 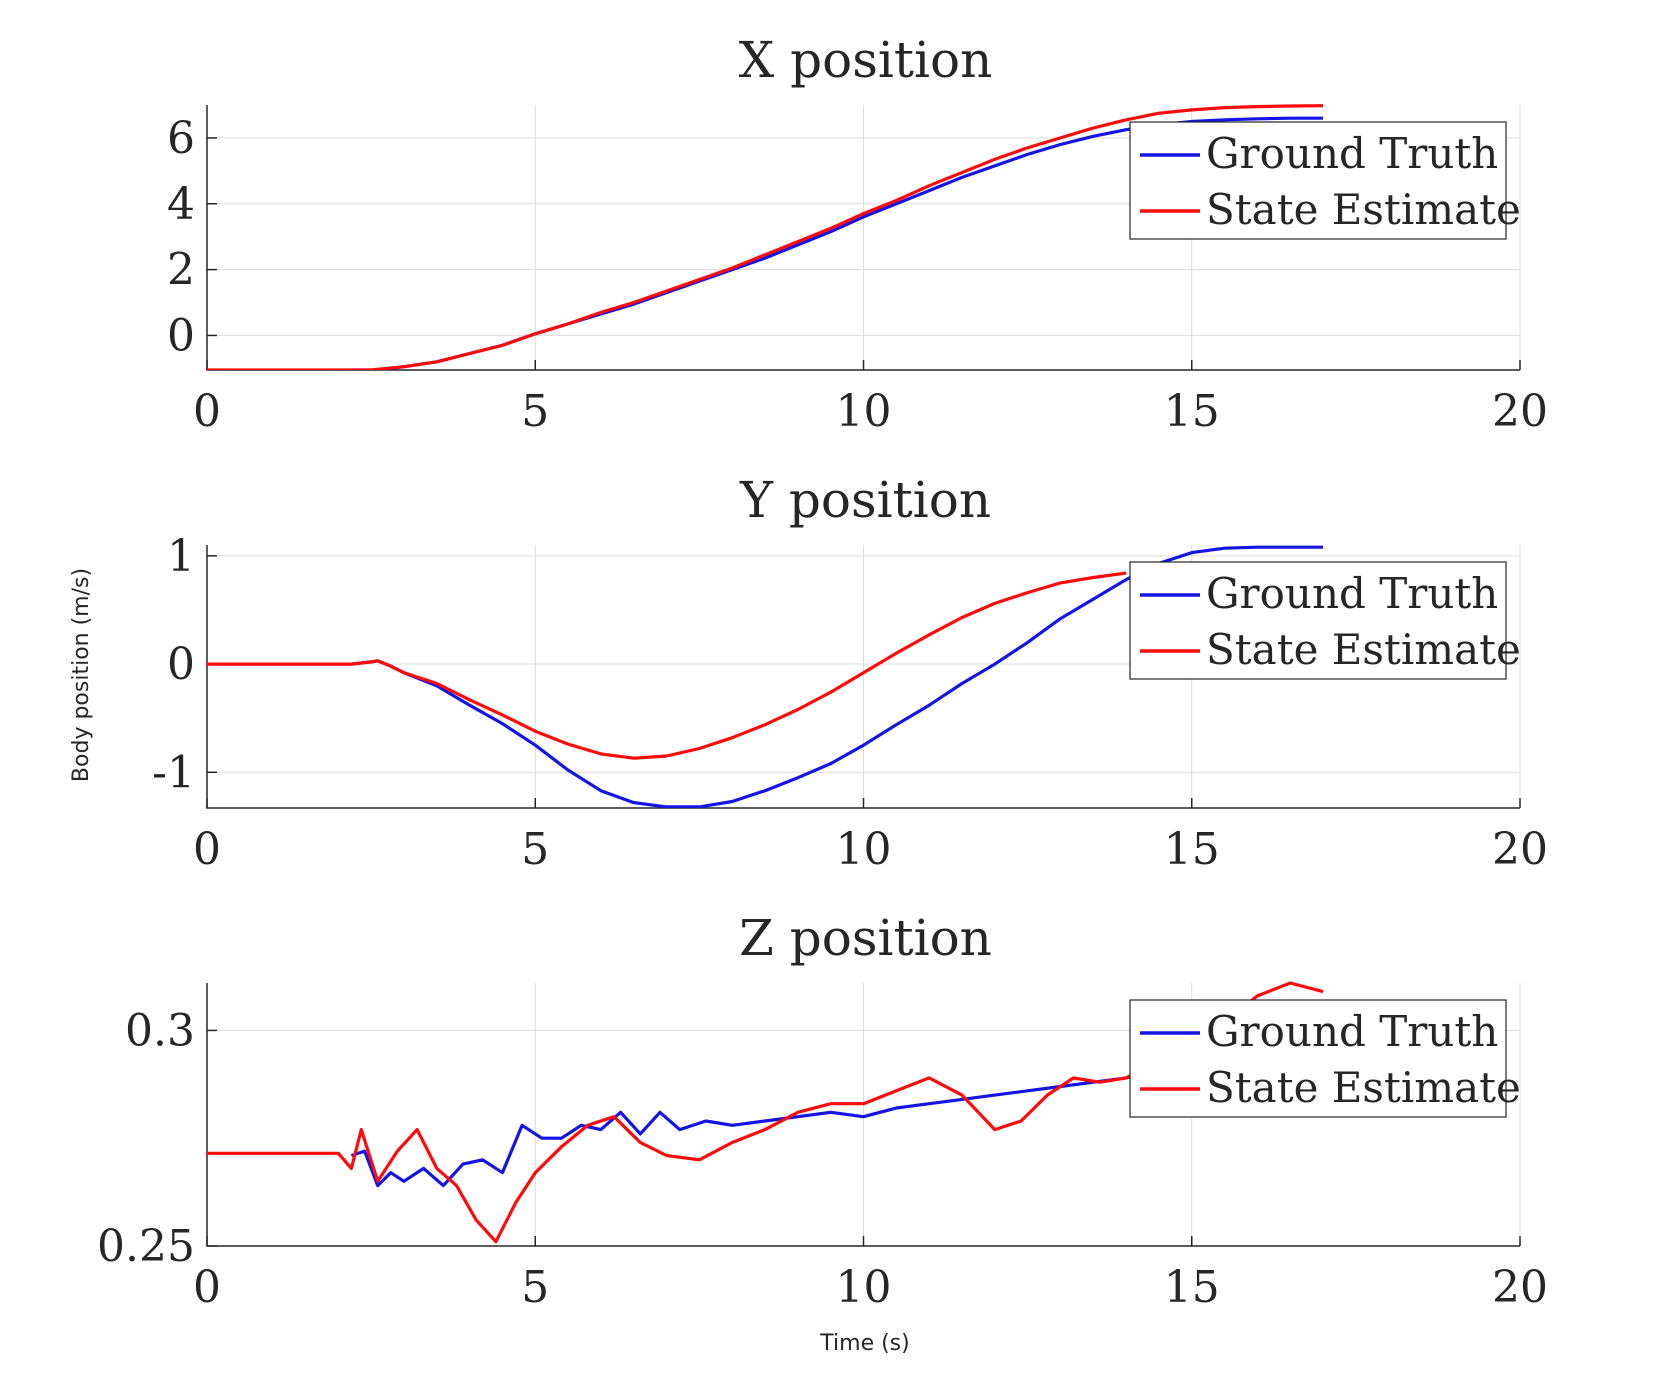 I want to click on y-axis-label: Body position (m/s), so click(x=81, y=675).